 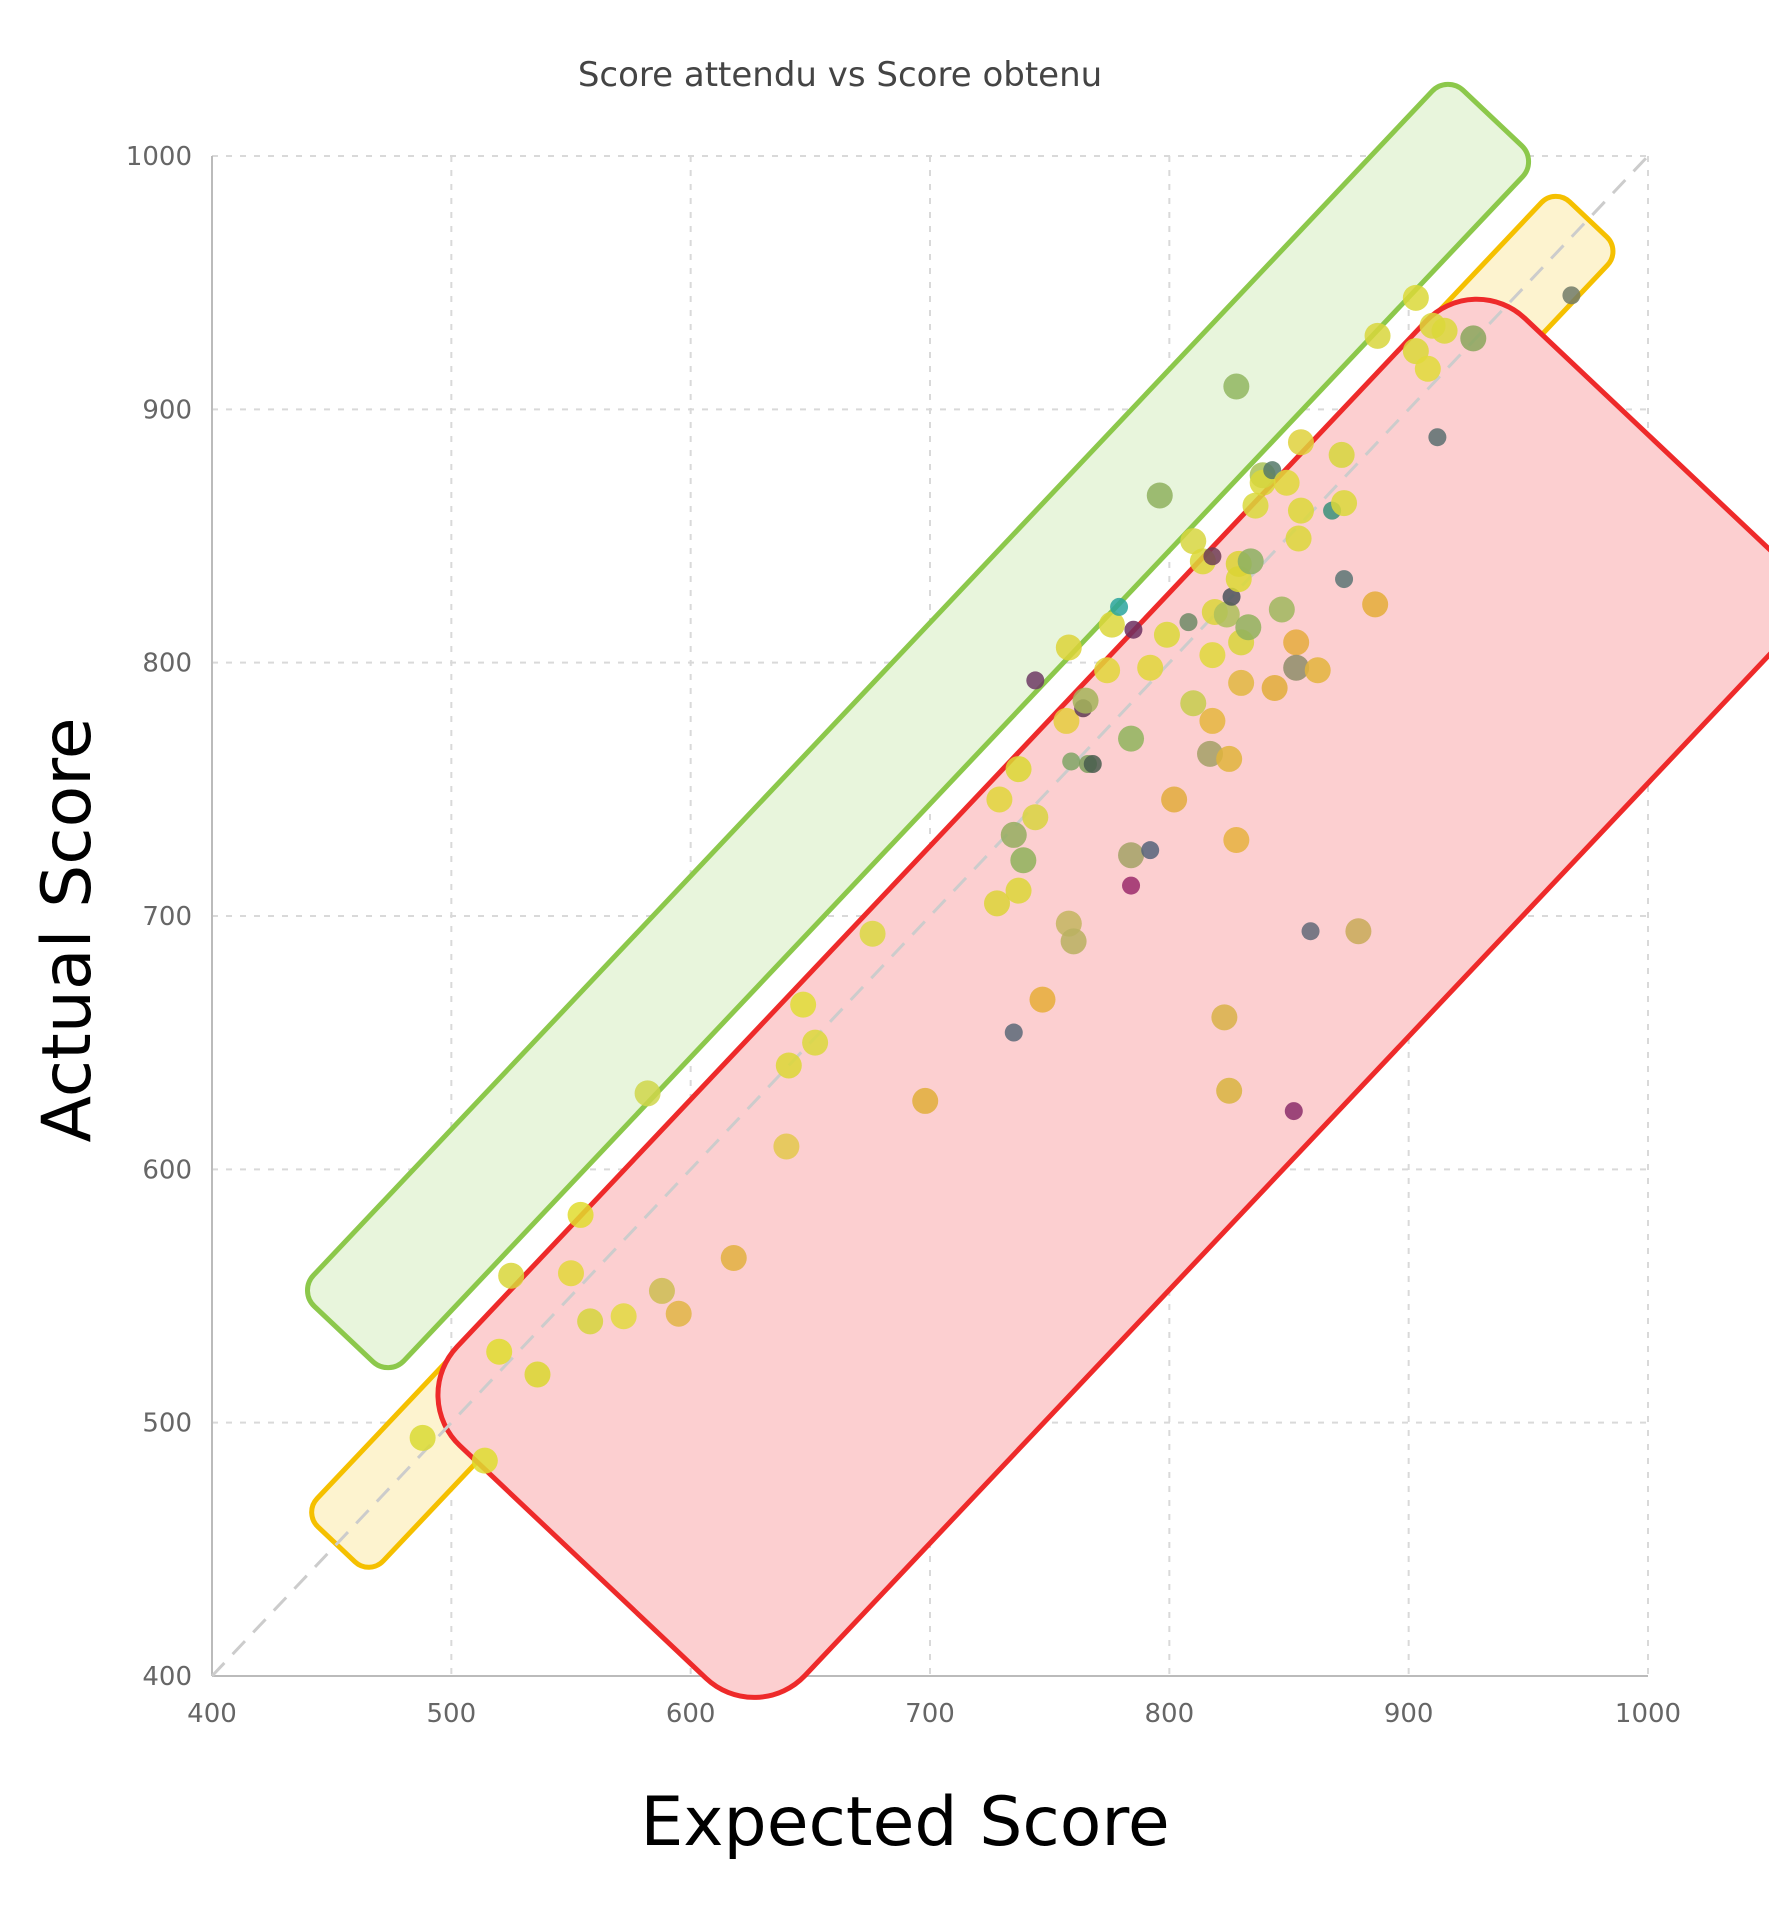 I want to click on chart-title: Score attendu vs Score obtenu, so click(x=840, y=75).